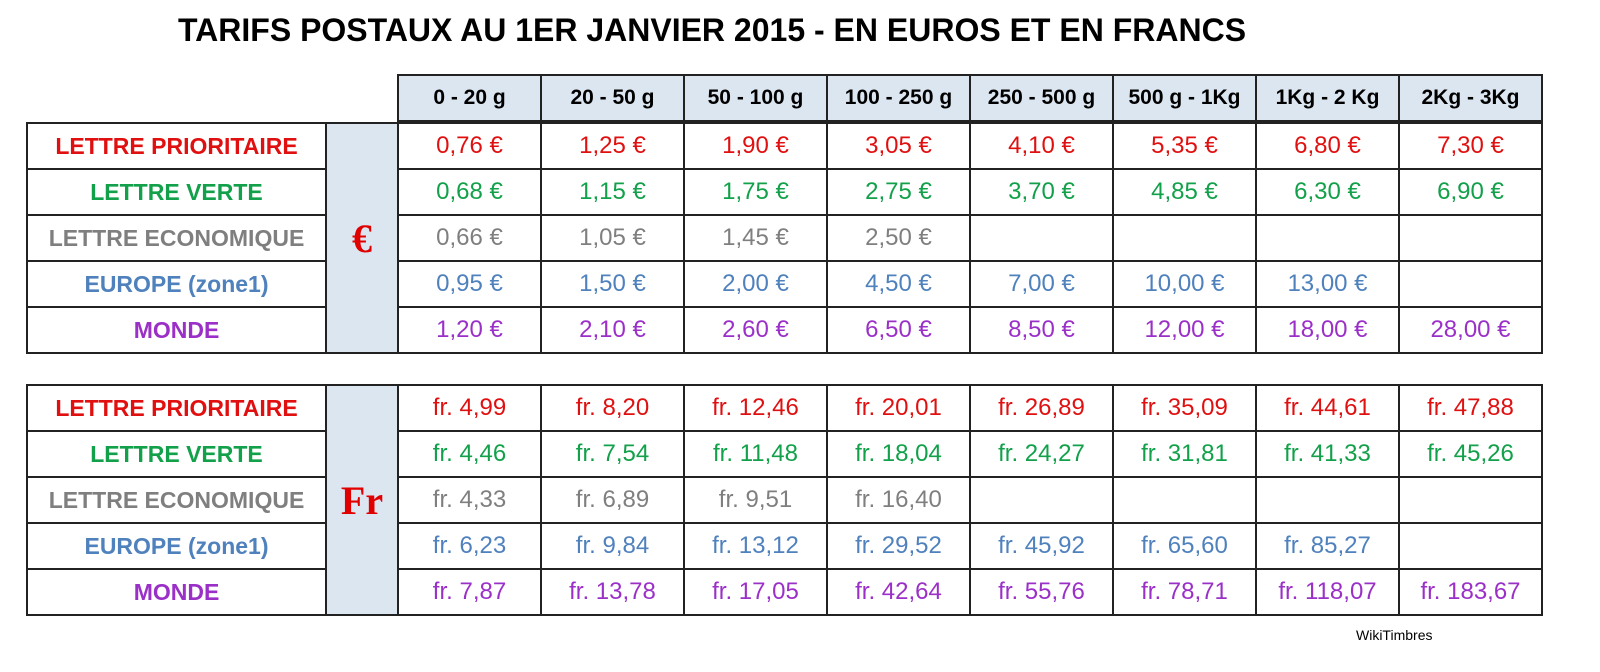 The image size is (1600, 672). Describe the element at coordinates (469, 592) in the screenshot. I see `rate-cell: fr. 7,87` at that location.